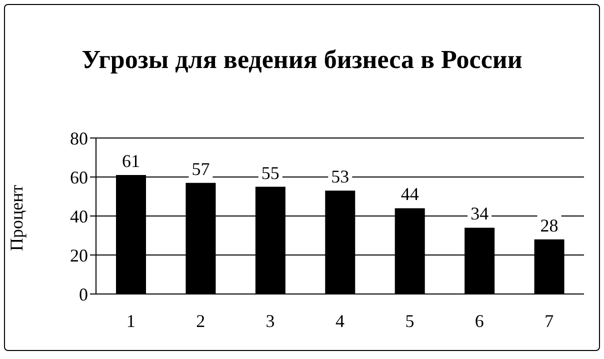 The height and width of the screenshot is (359, 604). What do you see at coordinates (79, 177) in the screenshot?
I see `y-tick-label: 60` at bounding box center [79, 177].